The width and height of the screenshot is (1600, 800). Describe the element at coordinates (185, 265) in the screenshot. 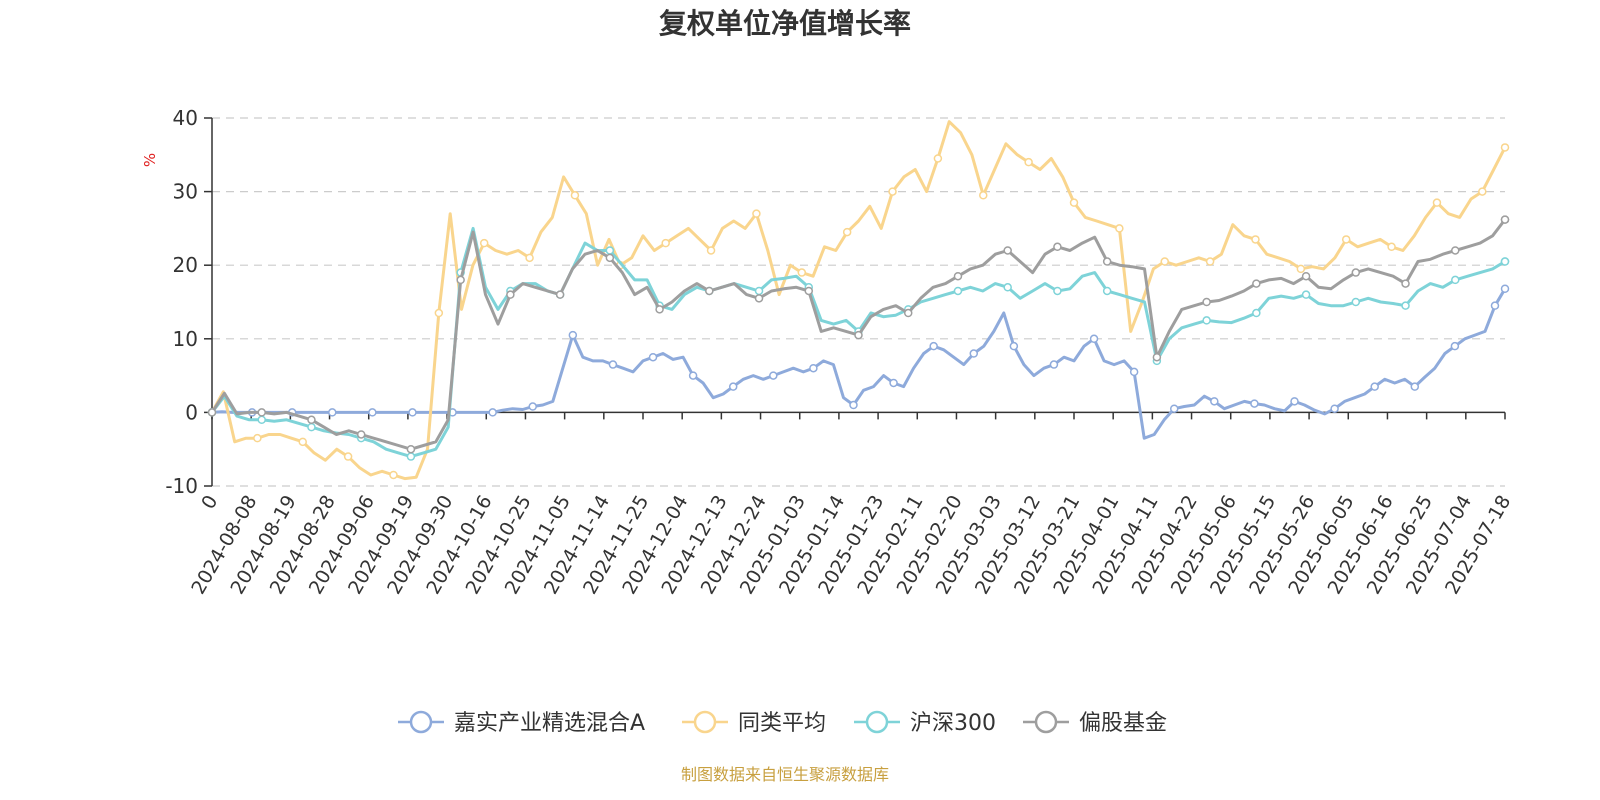

I see `y-tick-label: 20` at that location.